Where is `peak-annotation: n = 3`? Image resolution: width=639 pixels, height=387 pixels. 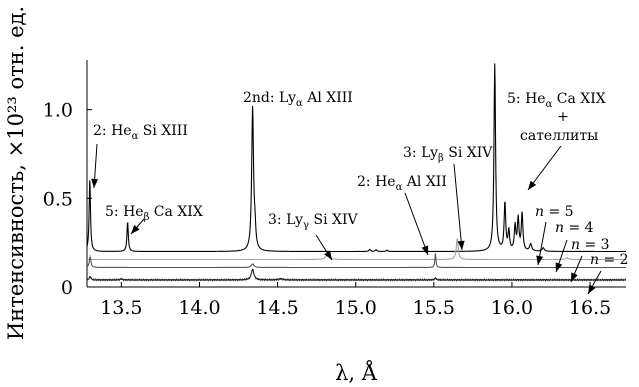 peak-annotation: n = 3 is located at coordinates (590, 245).